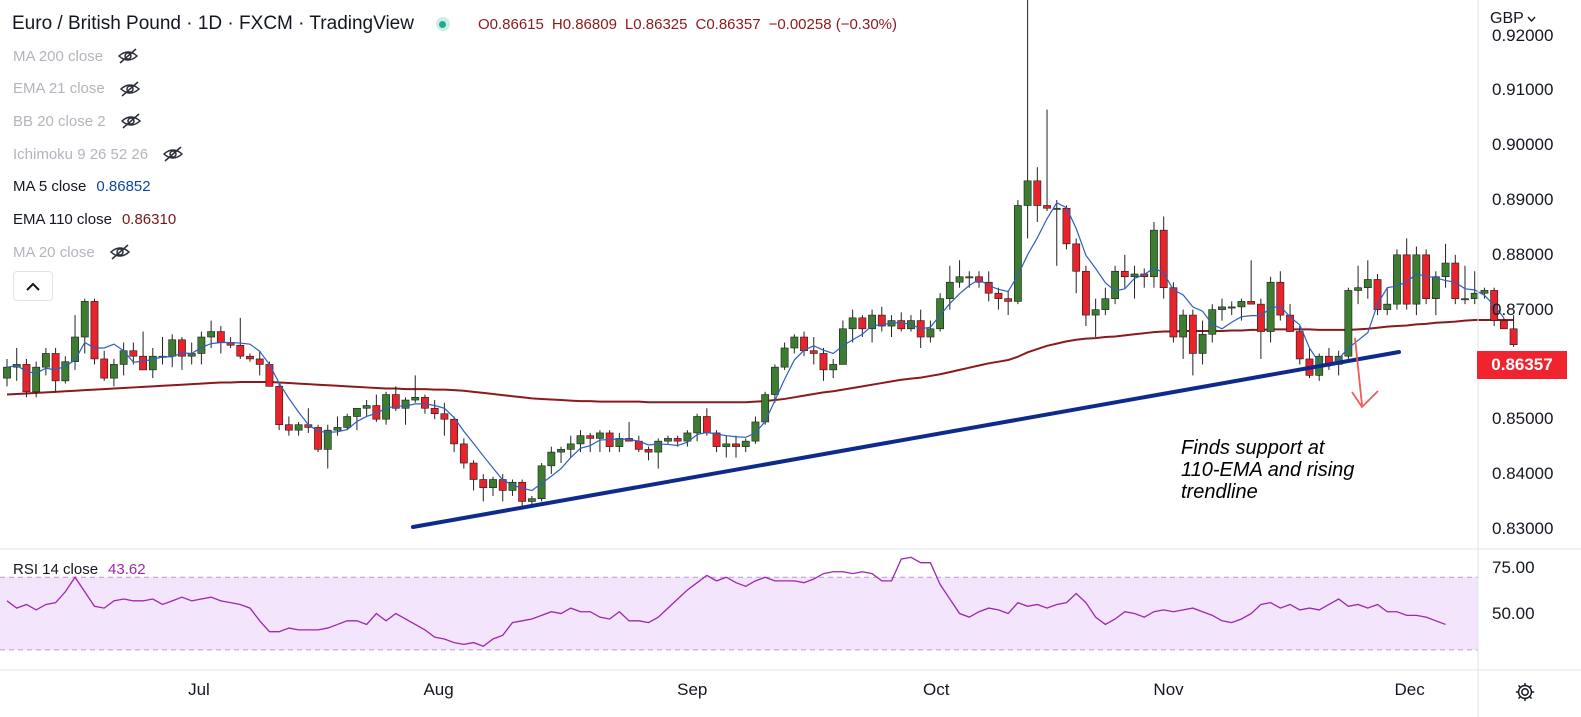 This screenshot has width=1581, height=717. I want to click on rsi-line, so click(726, 601).